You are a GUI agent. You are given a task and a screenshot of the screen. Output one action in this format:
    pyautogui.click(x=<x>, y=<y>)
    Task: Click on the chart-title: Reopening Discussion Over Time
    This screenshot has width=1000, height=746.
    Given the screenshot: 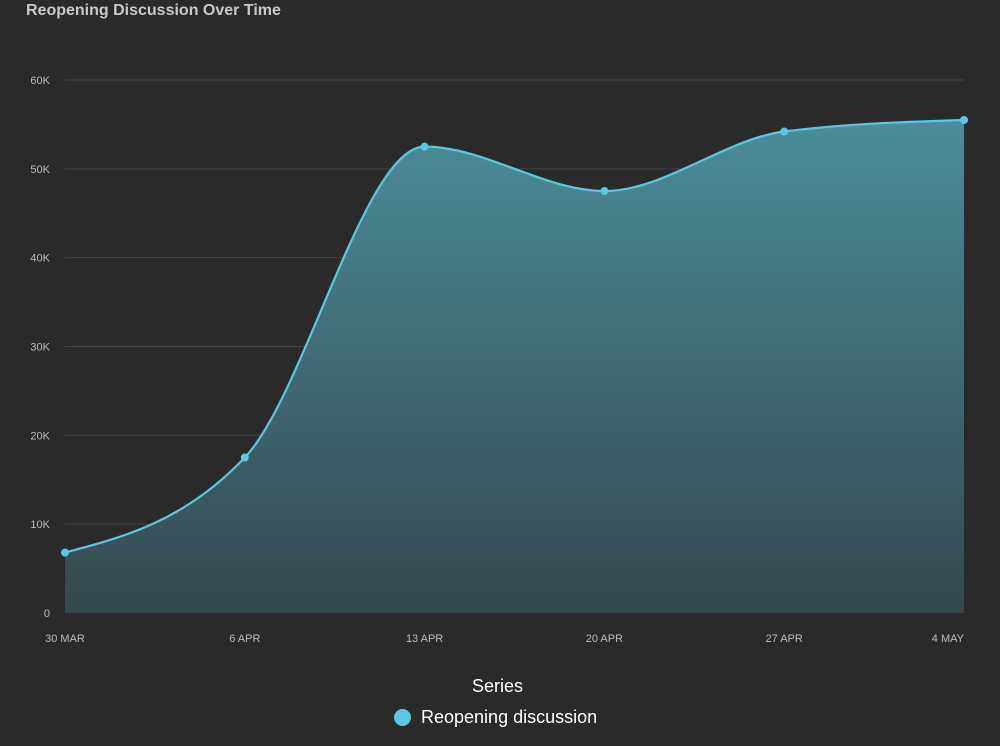 What is the action you would take?
    pyautogui.click(x=153, y=10)
    